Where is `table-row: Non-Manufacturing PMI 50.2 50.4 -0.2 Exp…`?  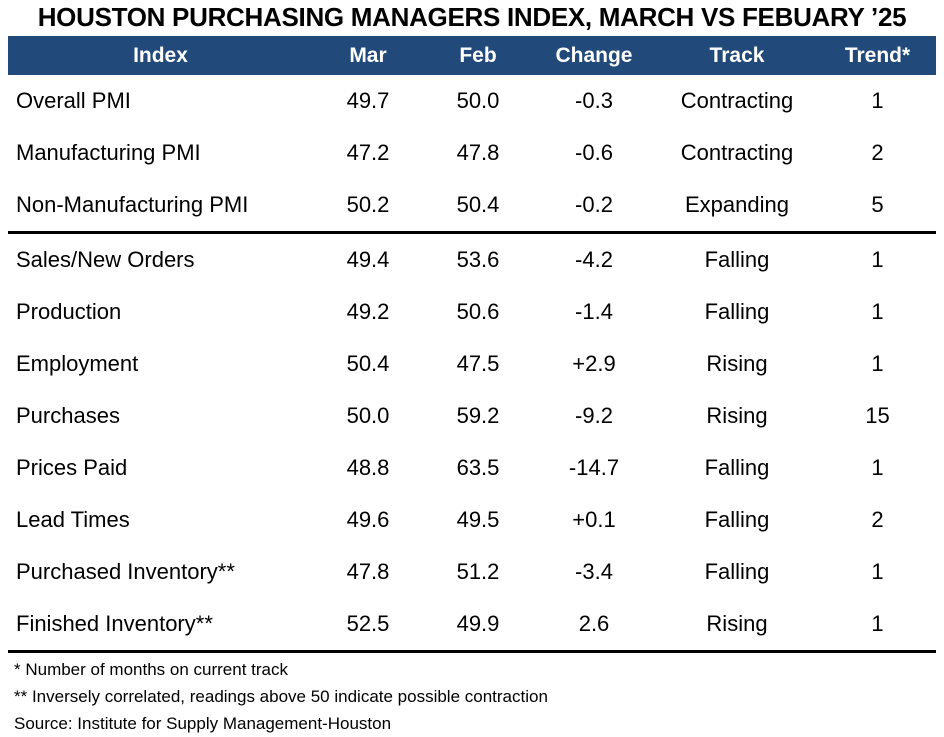
table-row: Non-Manufacturing PMI 50.2 50.4 -0.2 Exp… is located at coordinates (472, 205).